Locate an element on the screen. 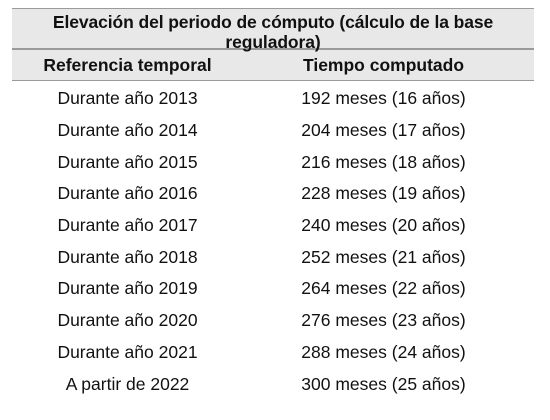  table-row: Durante año 2017 240 meses (20 años) is located at coordinates (273, 226).